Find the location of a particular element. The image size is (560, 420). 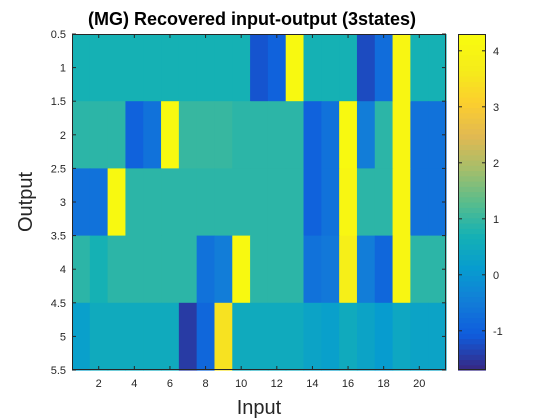

colorbar is located at coordinates (472, 202).